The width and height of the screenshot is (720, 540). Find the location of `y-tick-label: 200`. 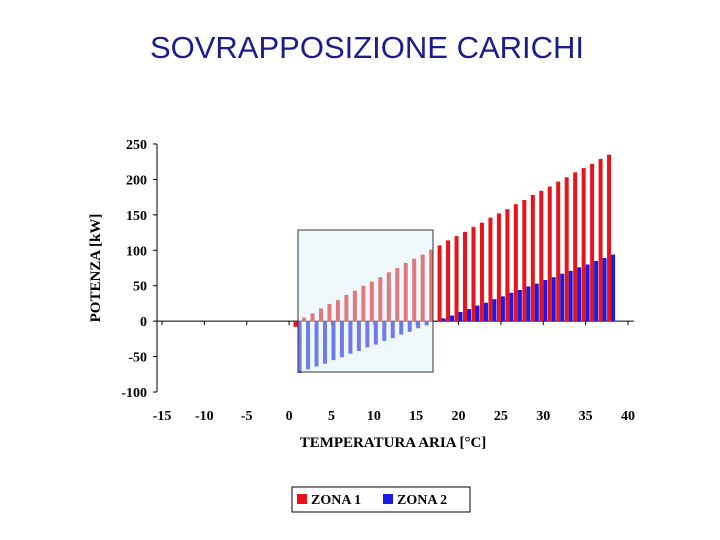

y-tick-label: 200 is located at coordinates (136, 180).